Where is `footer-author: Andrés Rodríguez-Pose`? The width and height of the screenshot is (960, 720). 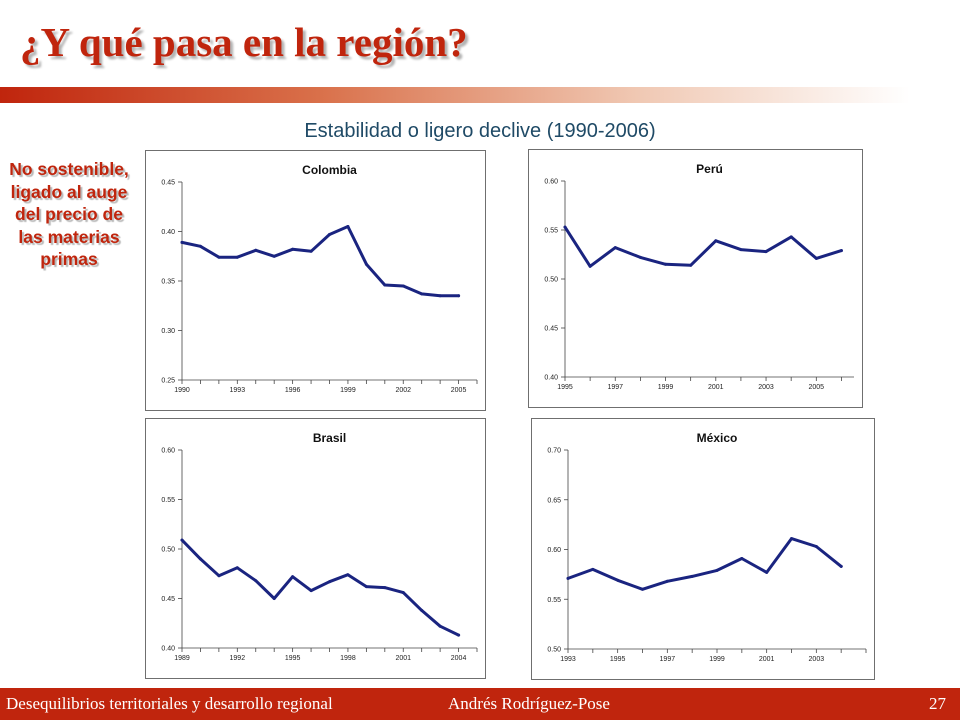 footer-author: Andrés Rodríguez-Pose is located at coordinates (529, 703).